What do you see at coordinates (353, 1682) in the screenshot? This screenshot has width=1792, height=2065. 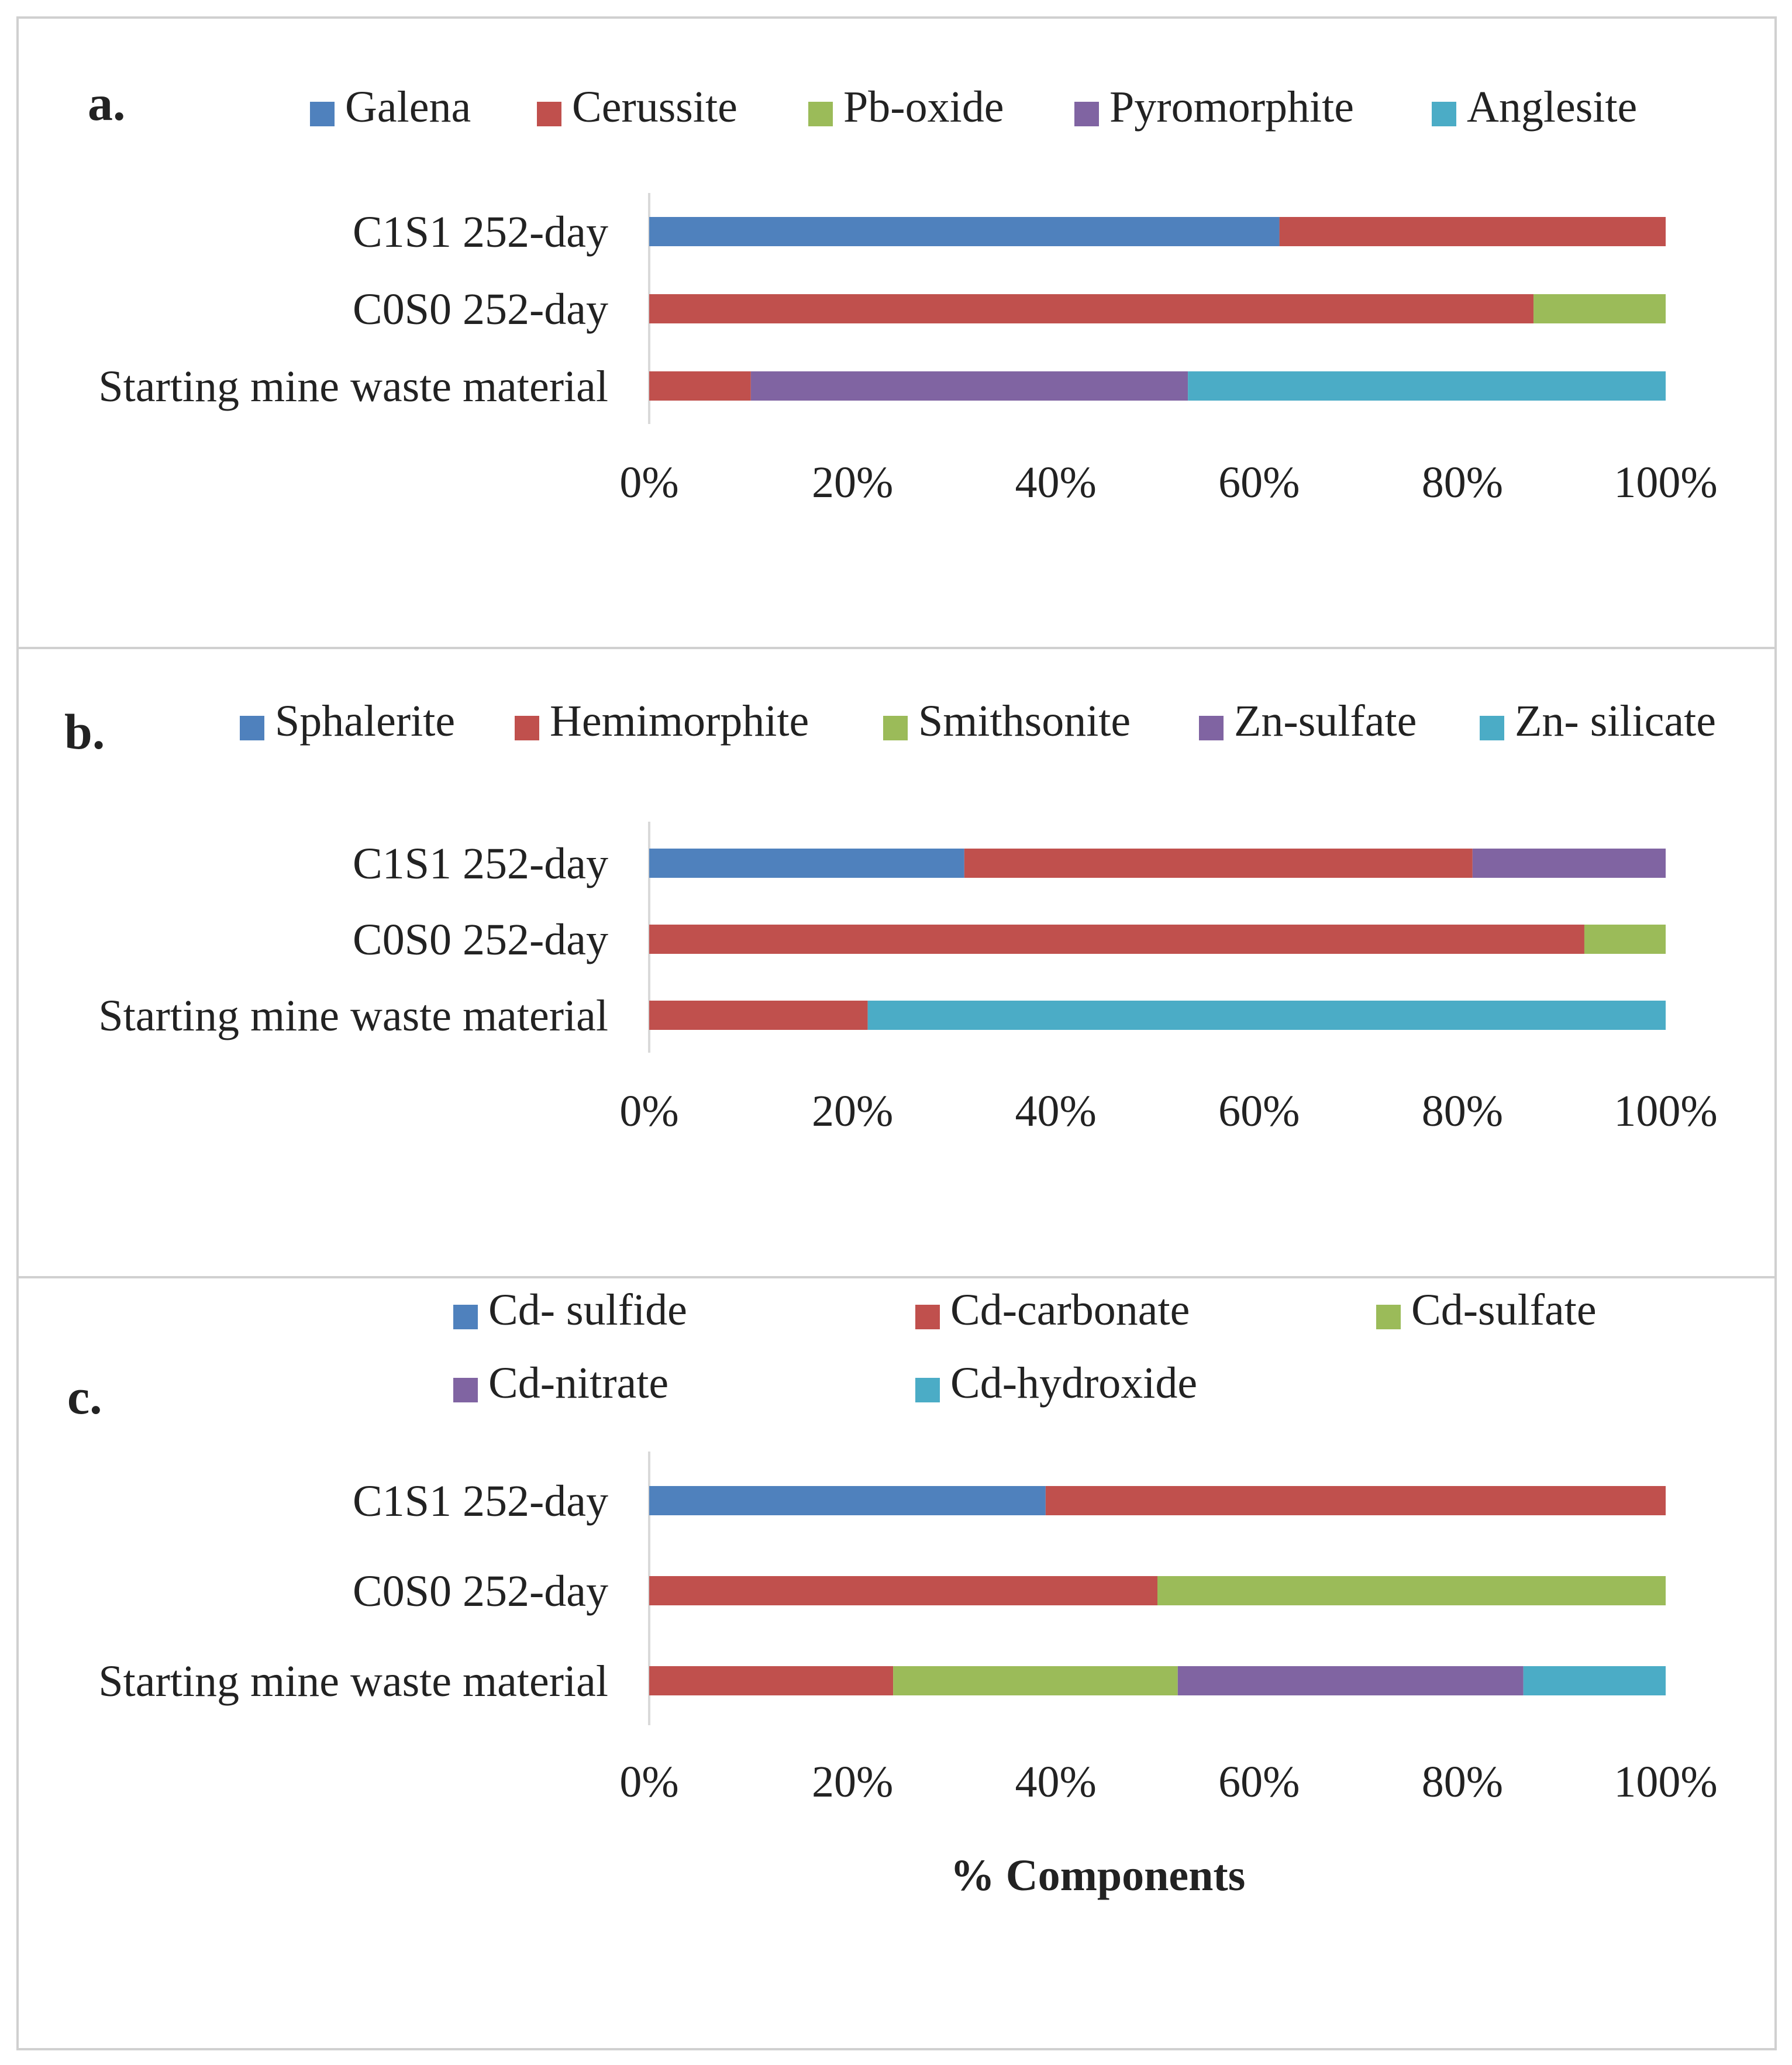 I see `category-label-c-3: Starting mine waste material` at bounding box center [353, 1682].